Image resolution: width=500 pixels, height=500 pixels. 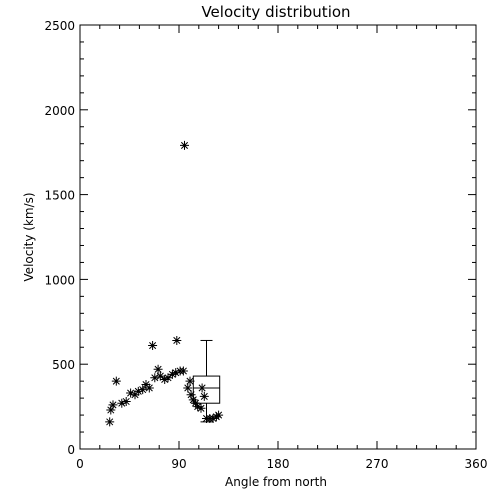 What do you see at coordinates (59, 196) in the screenshot?
I see `y-tick-label: 1500` at bounding box center [59, 196].